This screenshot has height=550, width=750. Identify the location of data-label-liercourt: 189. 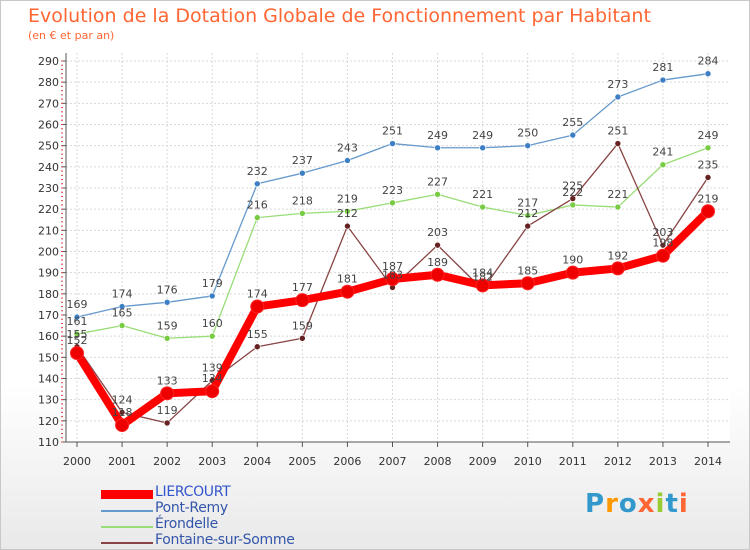
(437, 262).